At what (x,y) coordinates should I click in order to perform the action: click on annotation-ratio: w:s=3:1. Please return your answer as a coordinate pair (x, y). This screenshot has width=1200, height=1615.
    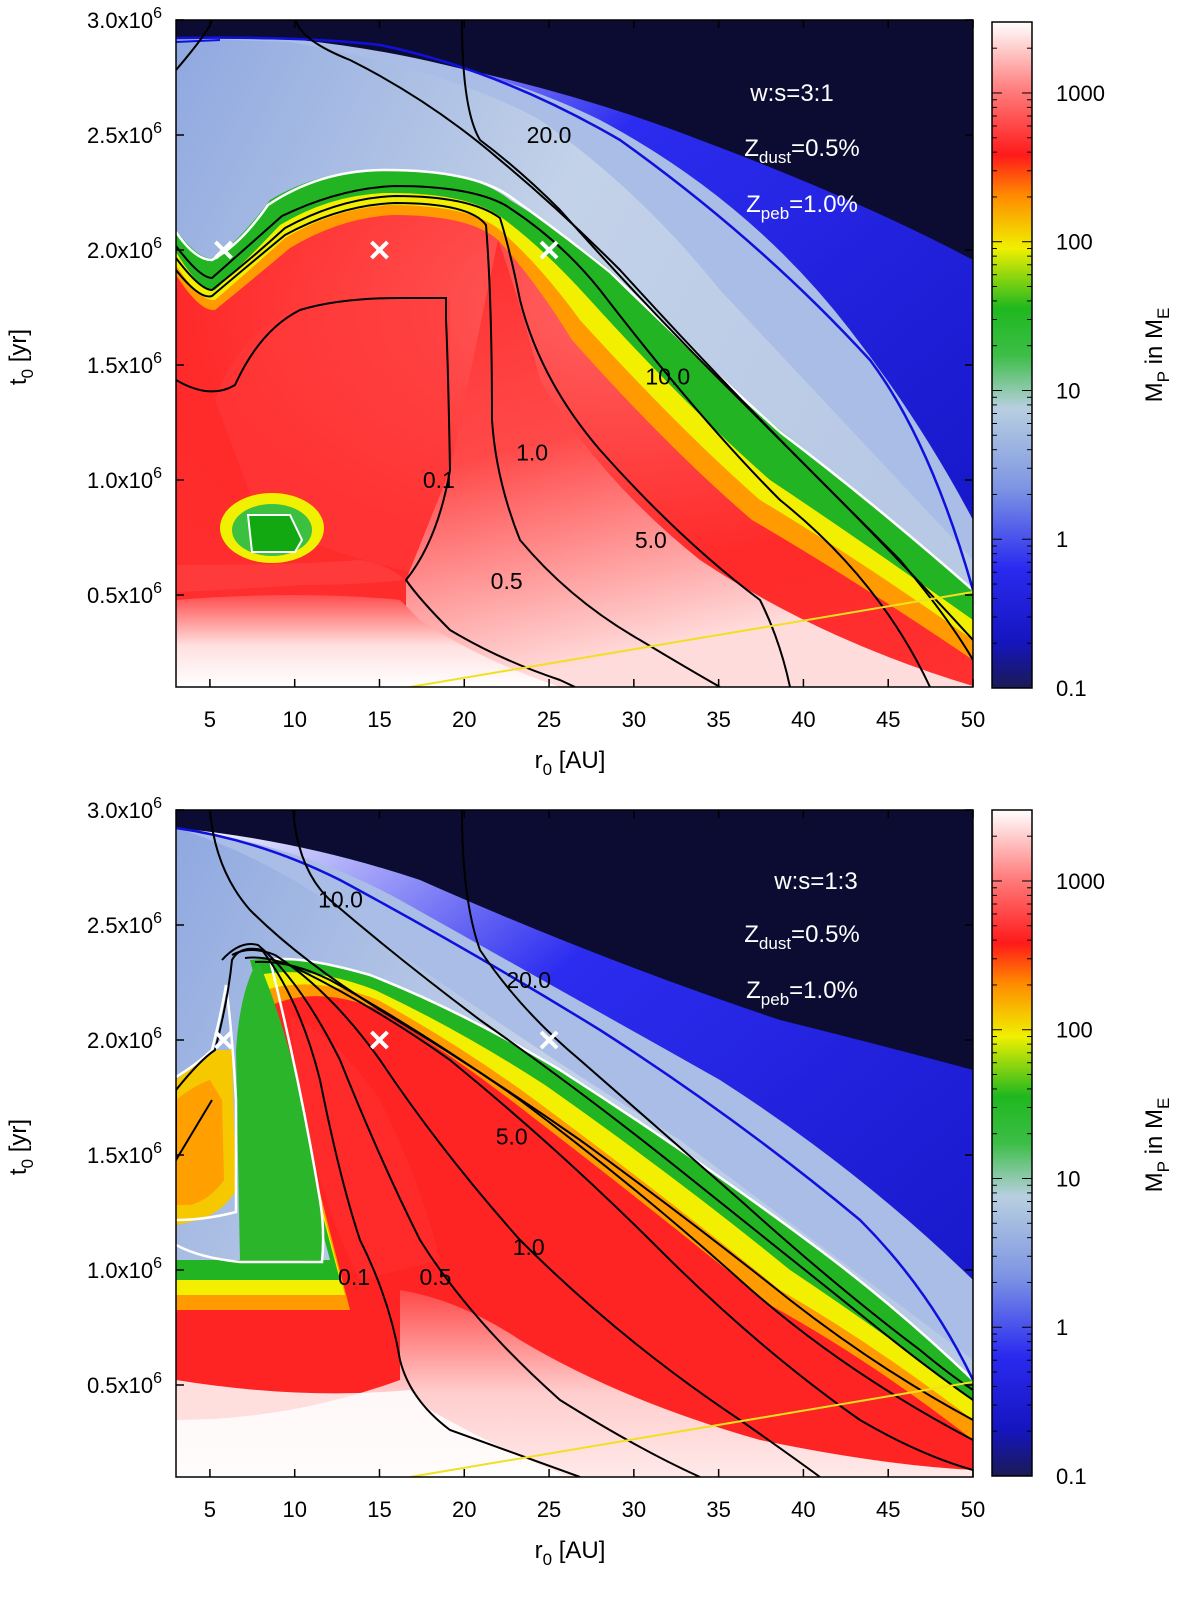
    Looking at the image, I should click on (791, 93).